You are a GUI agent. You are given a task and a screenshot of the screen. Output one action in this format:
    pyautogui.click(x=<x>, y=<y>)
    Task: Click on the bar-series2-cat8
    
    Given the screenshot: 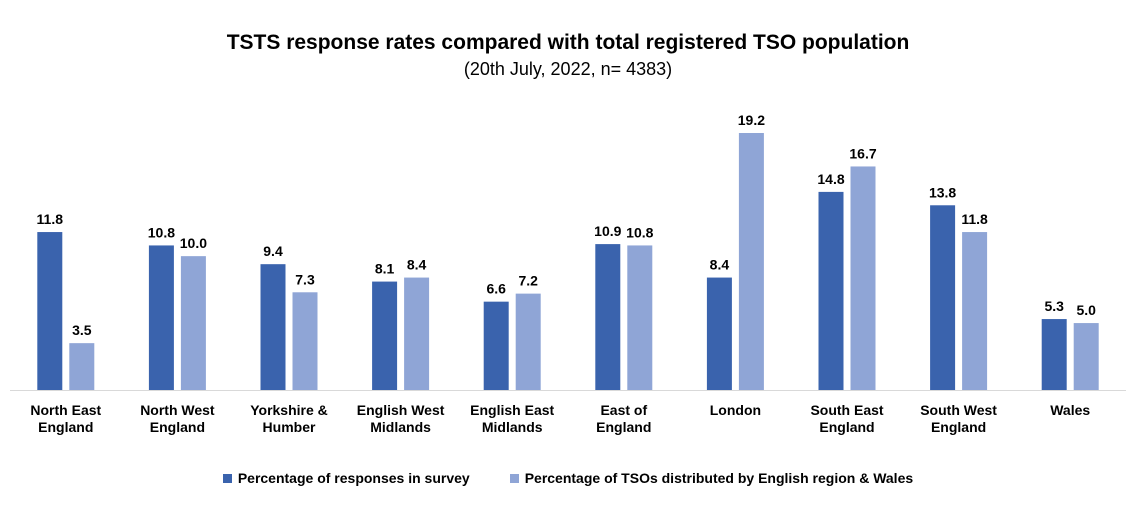 What is the action you would take?
    pyautogui.click(x=863, y=278)
    